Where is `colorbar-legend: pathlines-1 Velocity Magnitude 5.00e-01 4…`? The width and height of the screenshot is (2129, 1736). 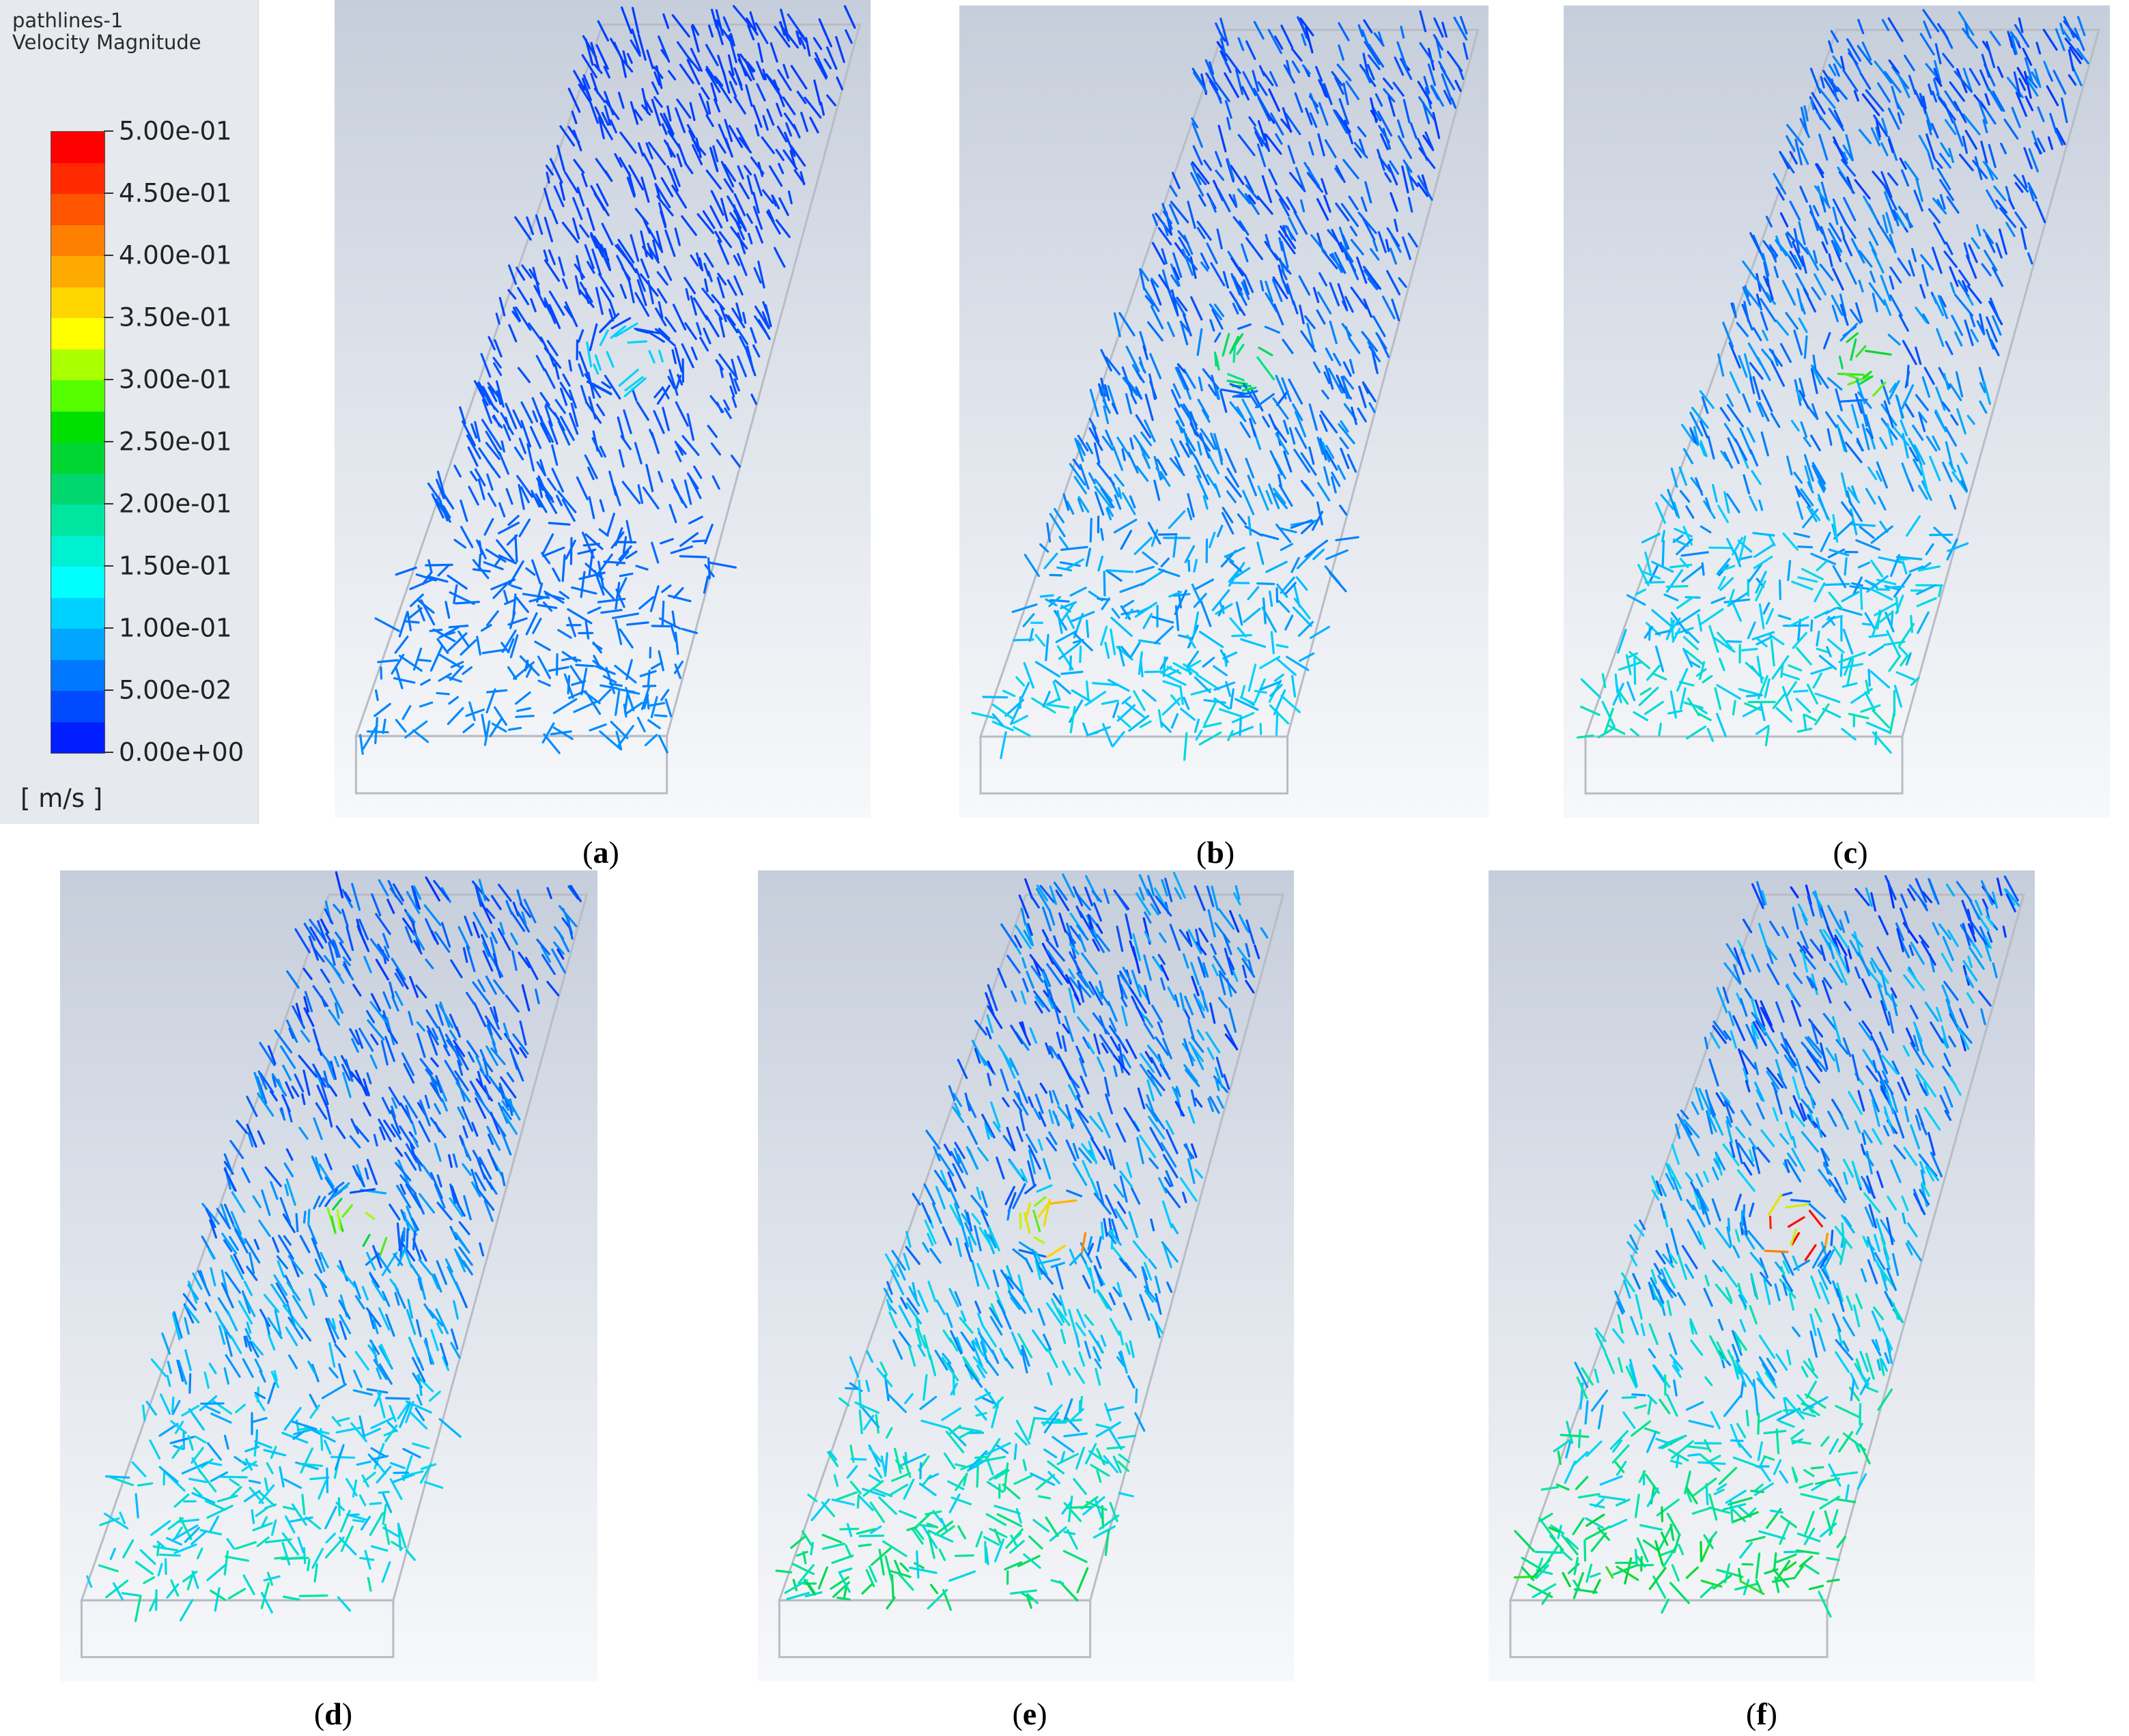
colorbar-legend: pathlines-1 Velocity Magnitude 5.00e-01 4… is located at coordinates (129, 412).